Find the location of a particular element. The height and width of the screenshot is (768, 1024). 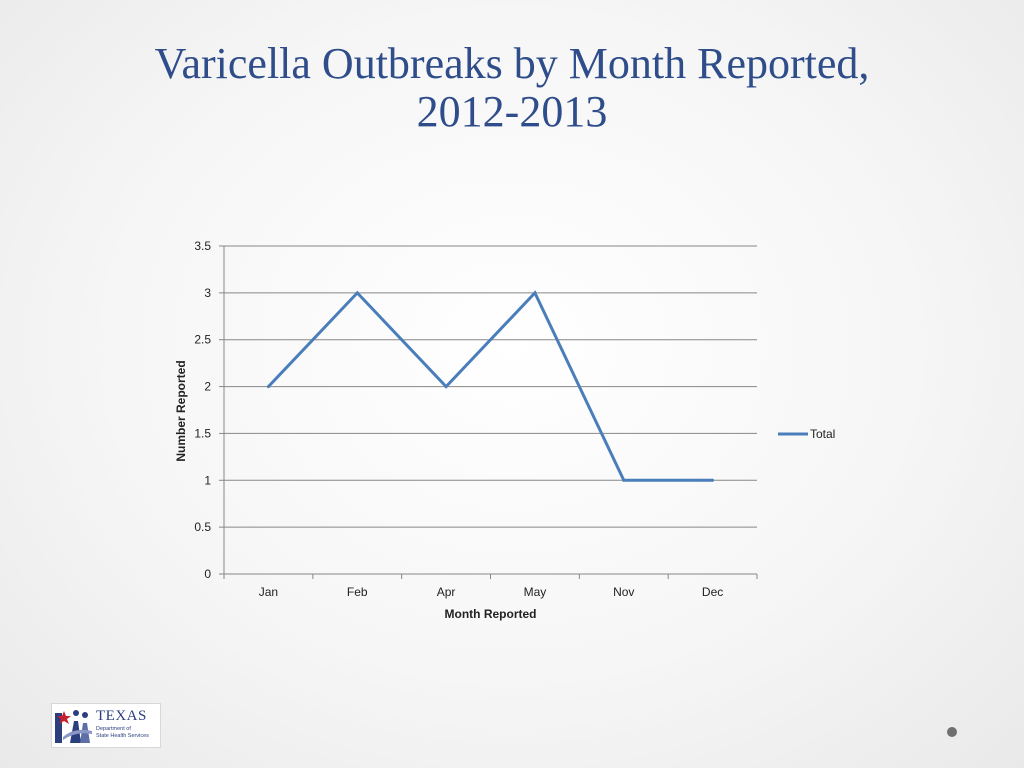

logo-subtitle-line1: Department of is located at coordinates (113, 729).